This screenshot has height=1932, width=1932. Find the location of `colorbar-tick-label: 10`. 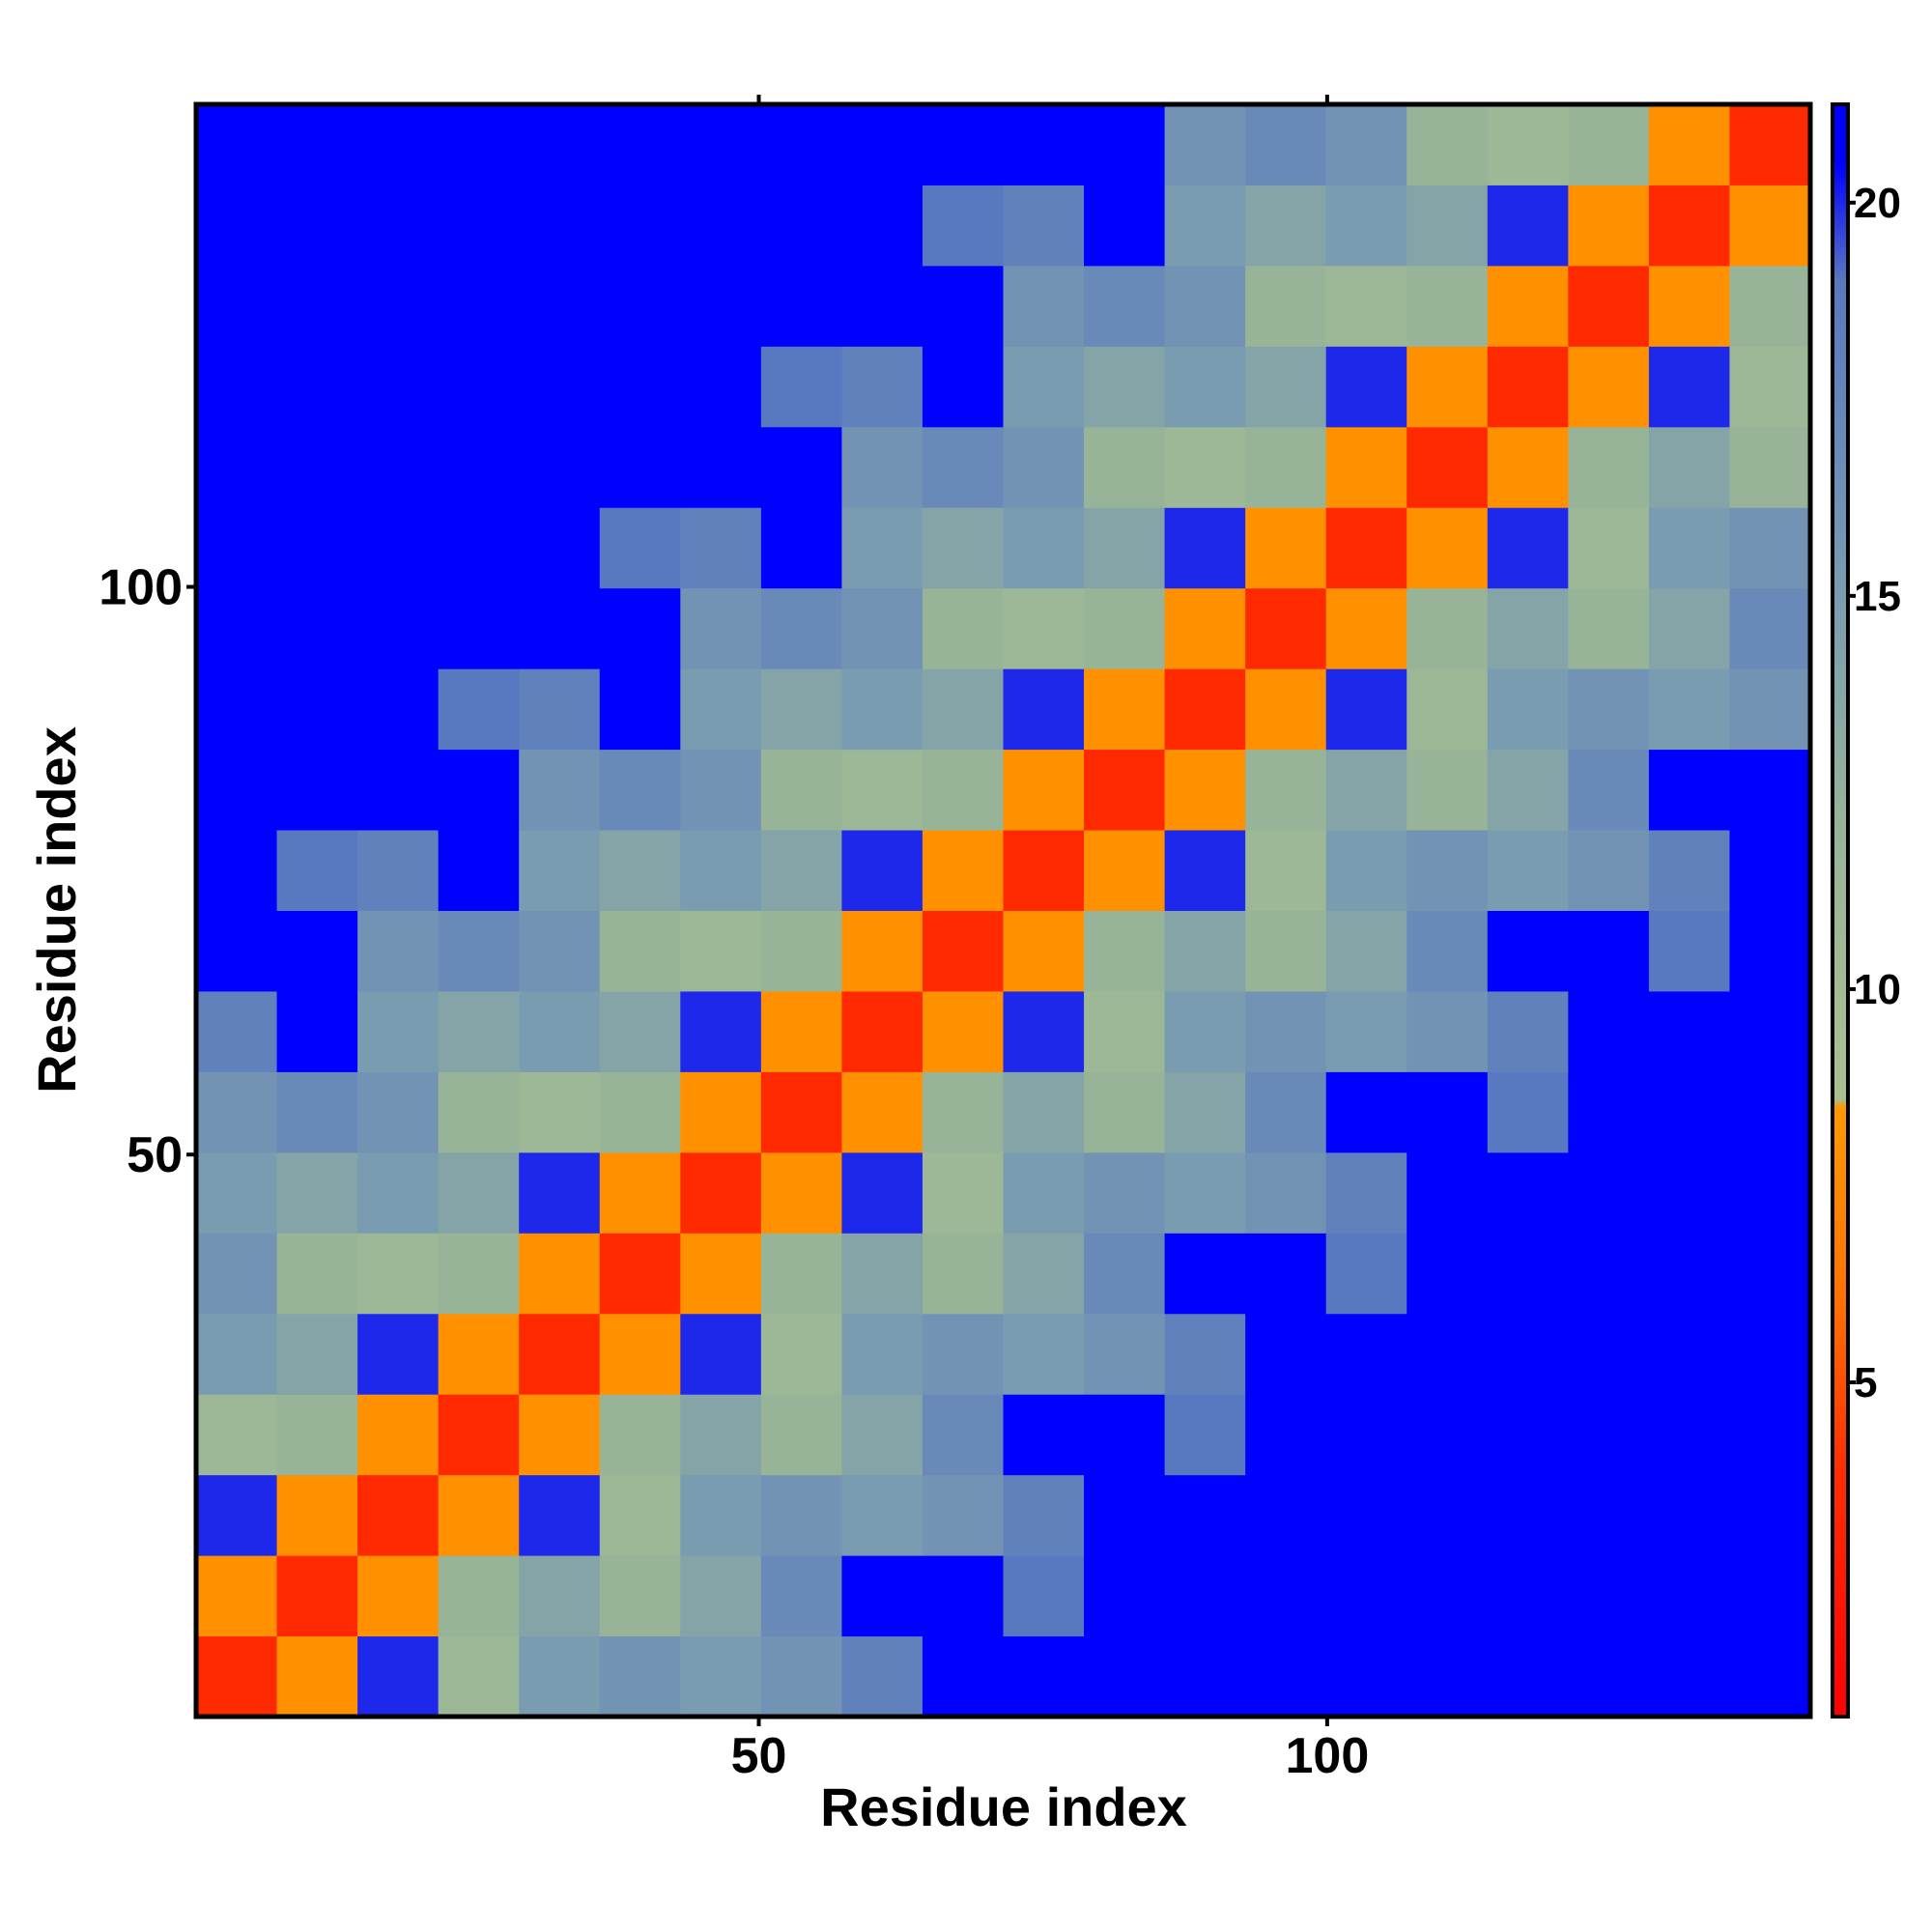

colorbar-tick-label: 10 is located at coordinates (1877, 989).